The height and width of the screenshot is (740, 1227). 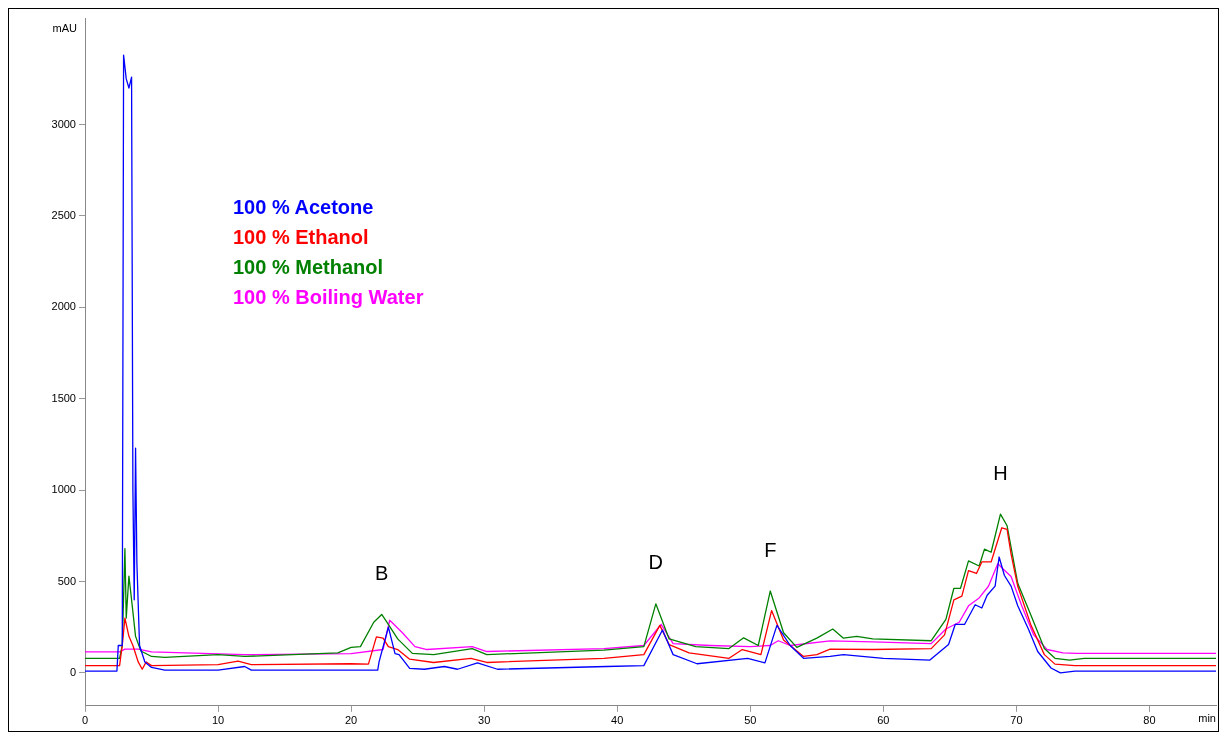 What do you see at coordinates (85, 720) in the screenshot?
I see `x-tick-label: 0` at bounding box center [85, 720].